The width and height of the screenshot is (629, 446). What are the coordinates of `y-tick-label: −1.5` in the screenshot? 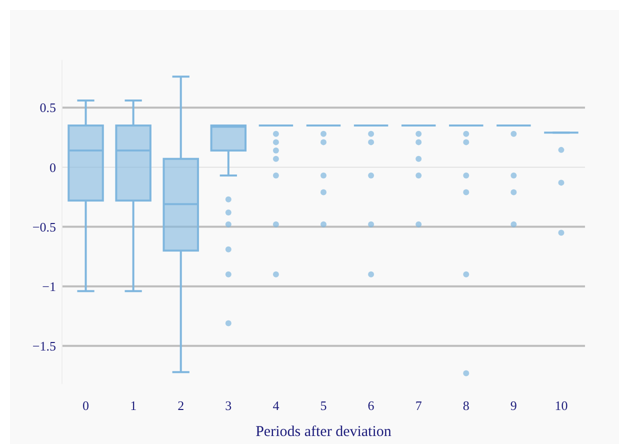 It's located at (44, 346).